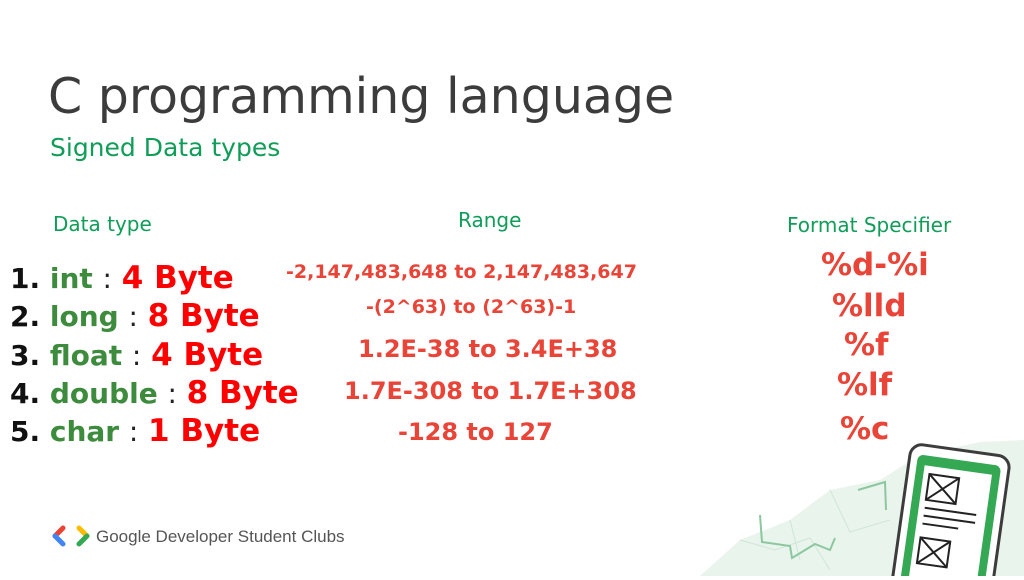 The width and height of the screenshot is (1024, 580). Describe the element at coordinates (84, 431) in the screenshot. I see `type-name: char` at that location.